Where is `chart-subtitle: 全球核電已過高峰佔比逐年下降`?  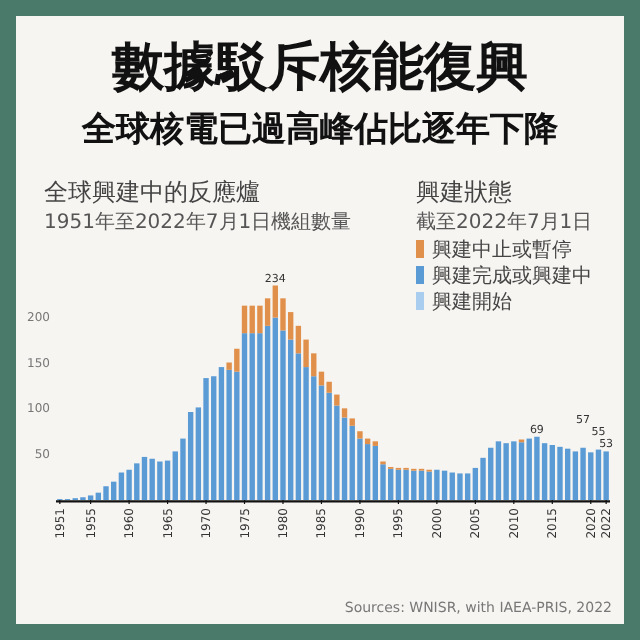
chart-subtitle: 全球核電已過高峰佔比逐年下降 is located at coordinates (320, 130).